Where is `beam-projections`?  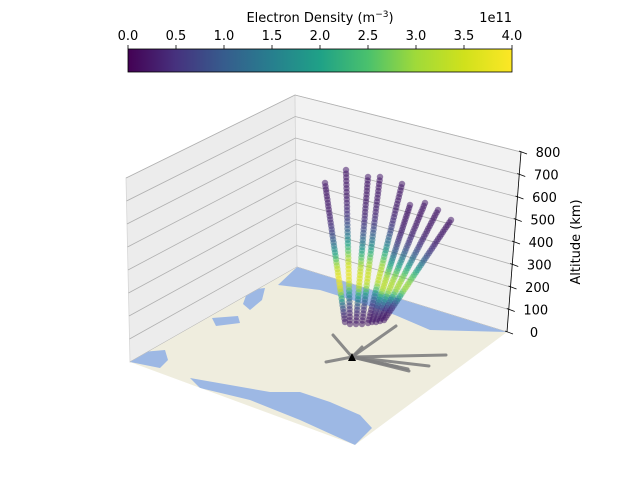 beam-projections is located at coordinates (386, 348).